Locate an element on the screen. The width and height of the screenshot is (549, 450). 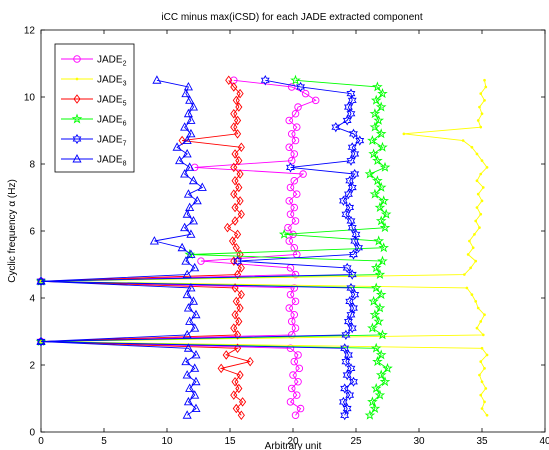
legend-entry: JADE8 is located at coordinates (94, 161).